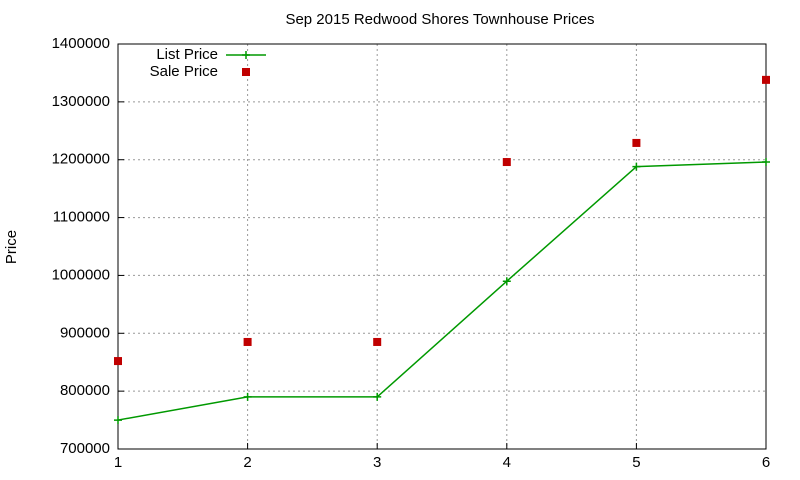 The height and width of the screenshot is (480, 800). Describe the element at coordinates (85, 332) in the screenshot. I see `y-tick-label: 900000` at that location.